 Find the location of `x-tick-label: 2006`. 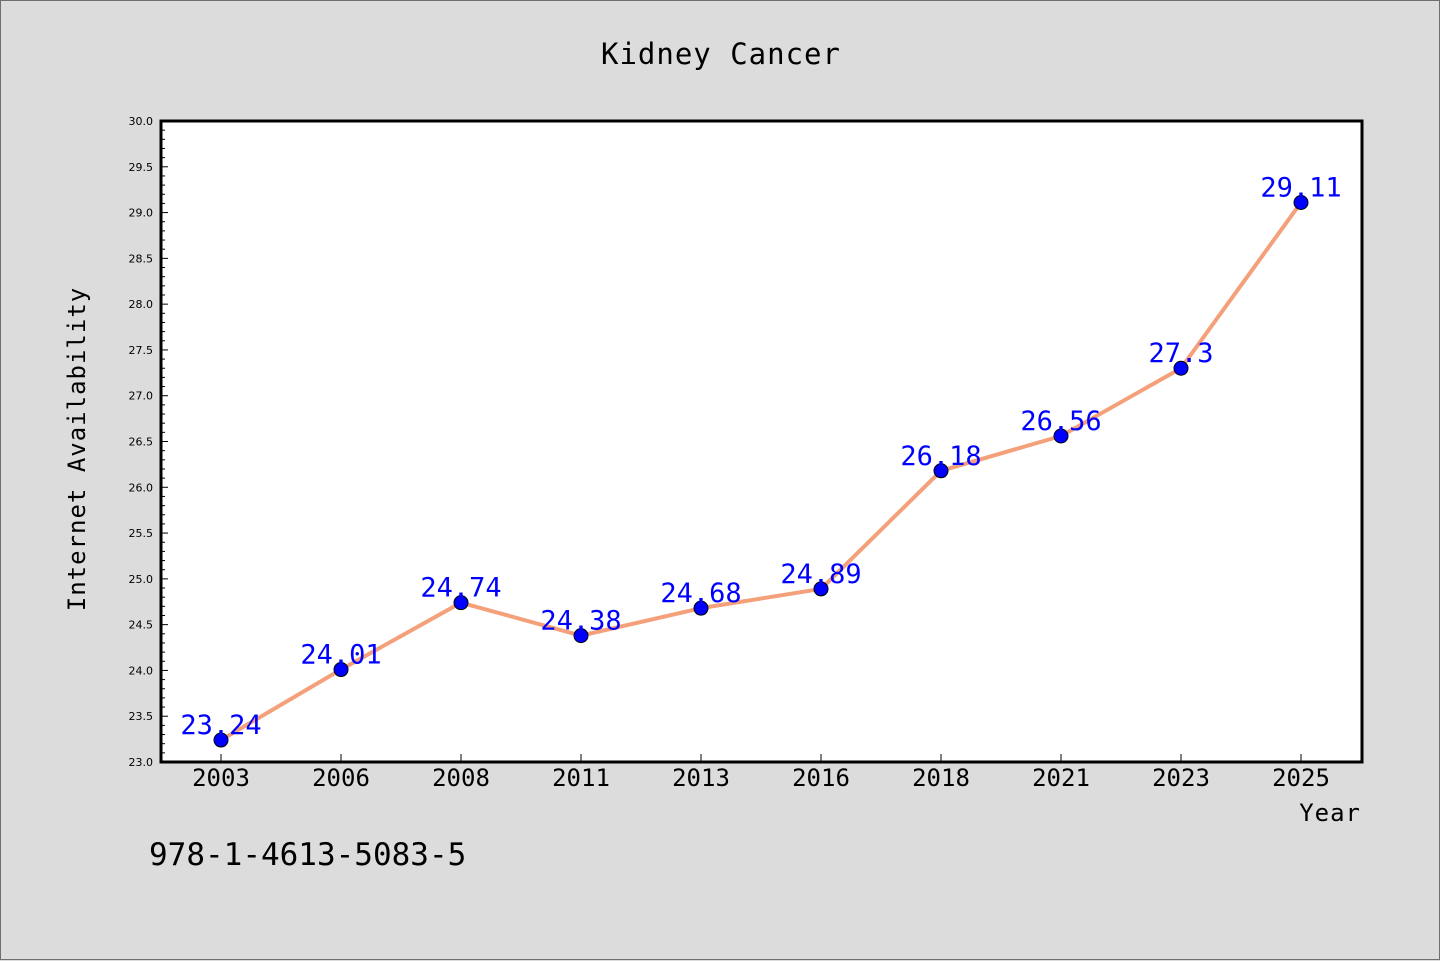

x-tick-label: 2006 is located at coordinates (341, 778).